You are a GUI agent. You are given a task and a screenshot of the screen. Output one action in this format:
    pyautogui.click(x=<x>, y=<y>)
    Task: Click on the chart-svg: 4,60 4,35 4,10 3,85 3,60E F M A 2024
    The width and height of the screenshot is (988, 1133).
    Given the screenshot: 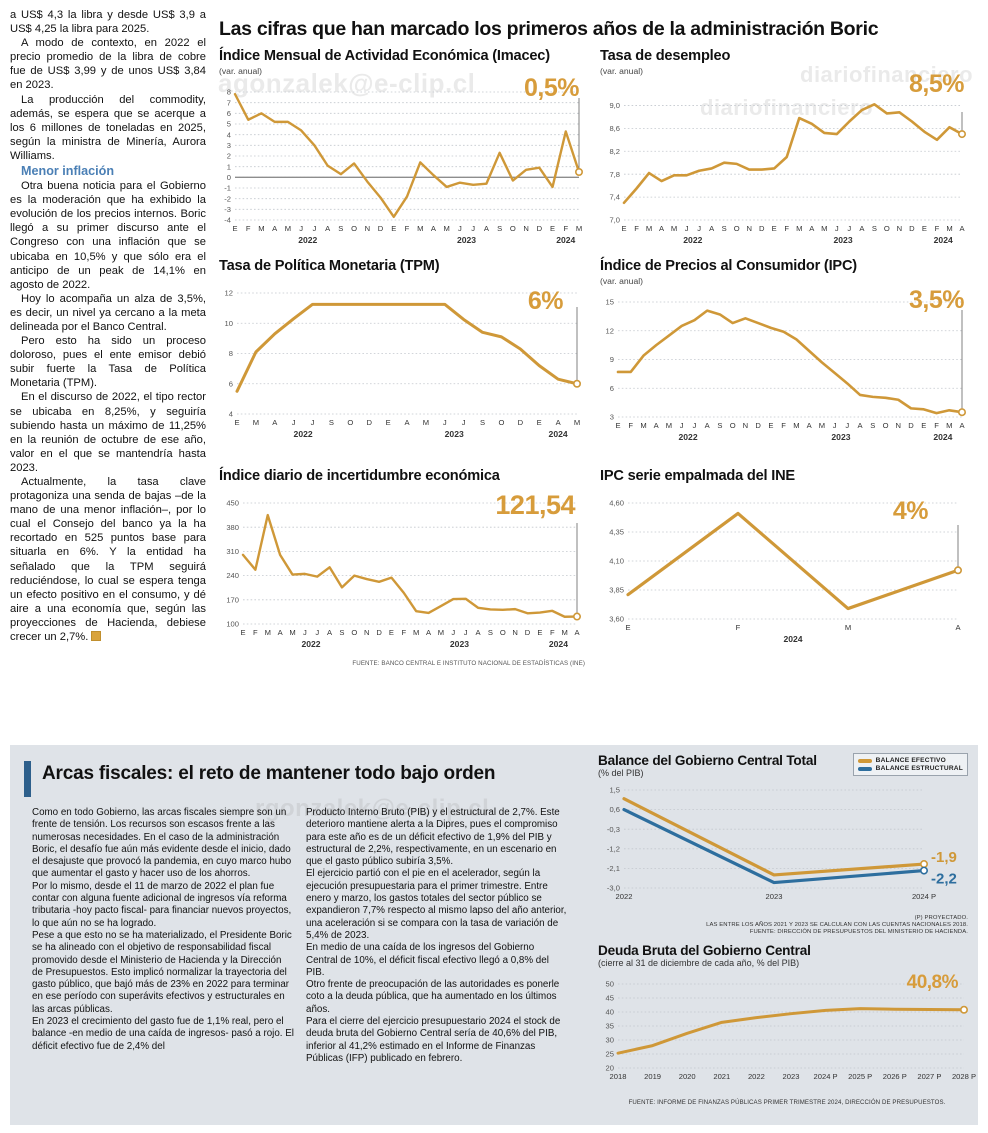 What is the action you would take?
    pyautogui.click(x=785, y=571)
    